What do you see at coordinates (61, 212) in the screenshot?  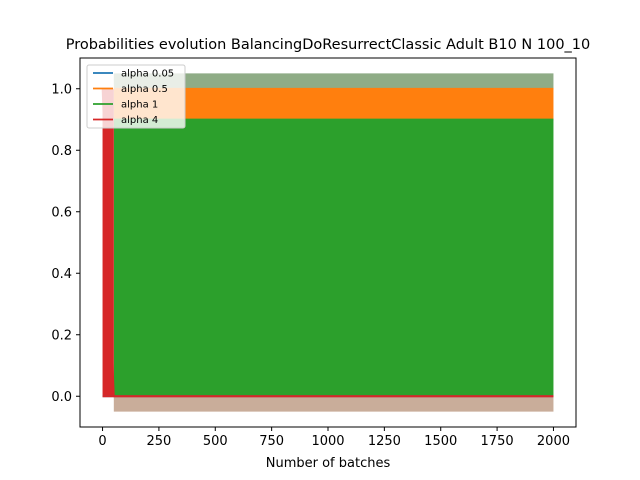 I see `y-tick-label: 0.6` at bounding box center [61, 212].